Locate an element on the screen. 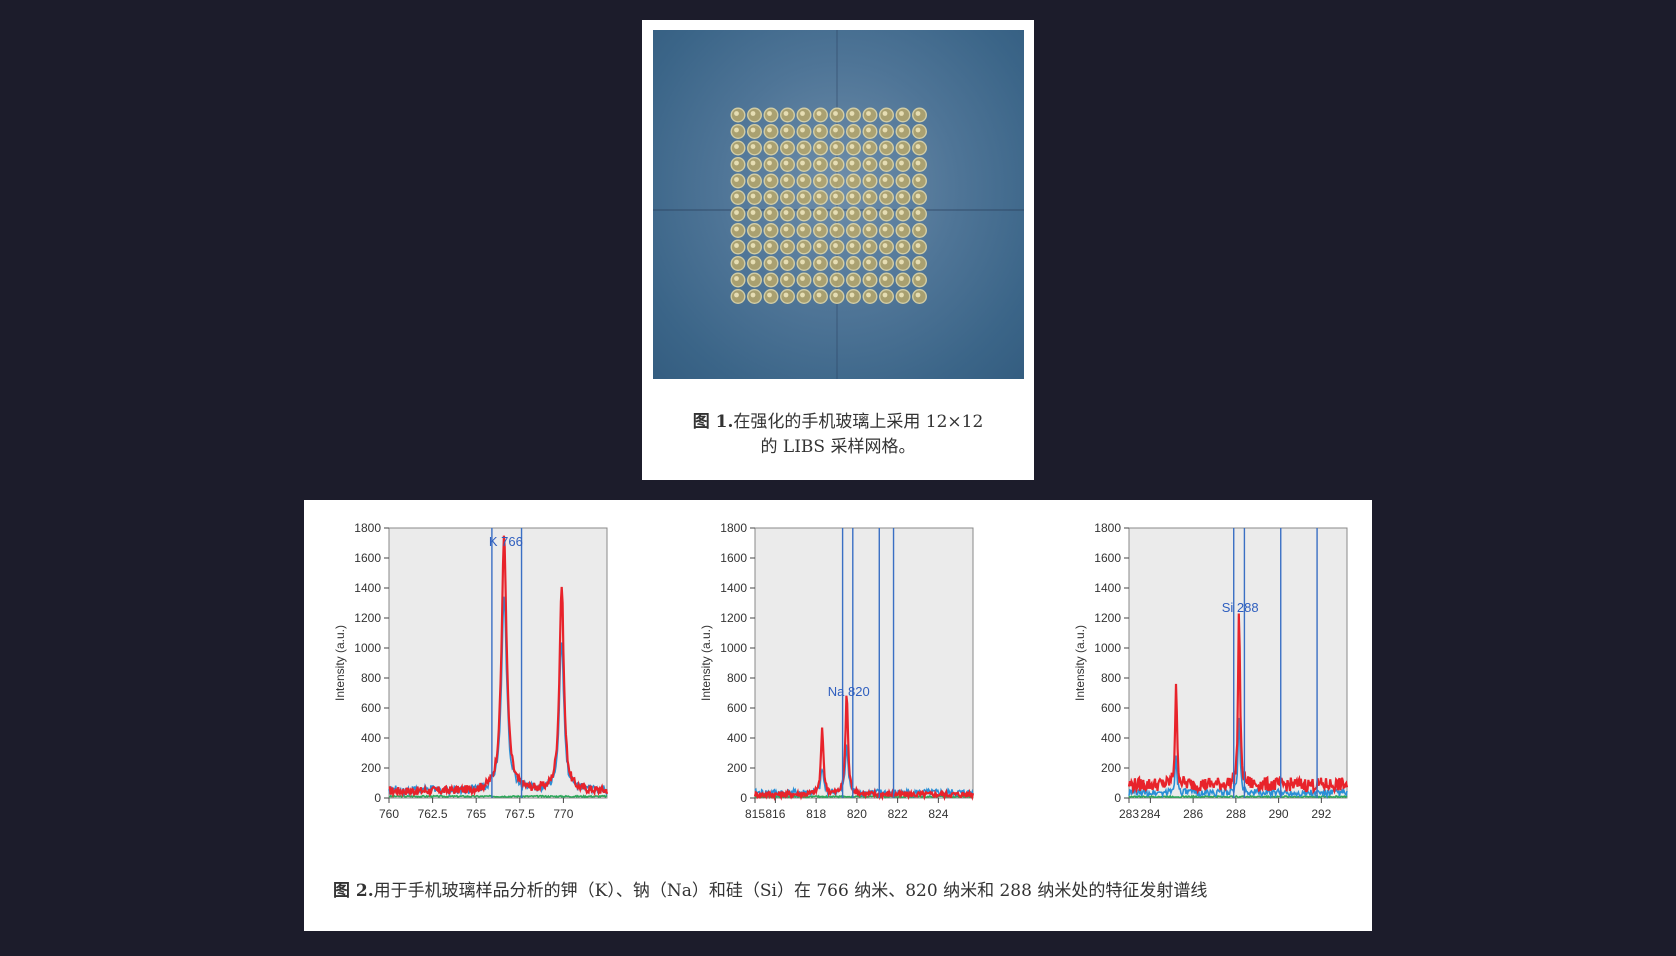  y-tick-label: 200 is located at coordinates (737, 768).